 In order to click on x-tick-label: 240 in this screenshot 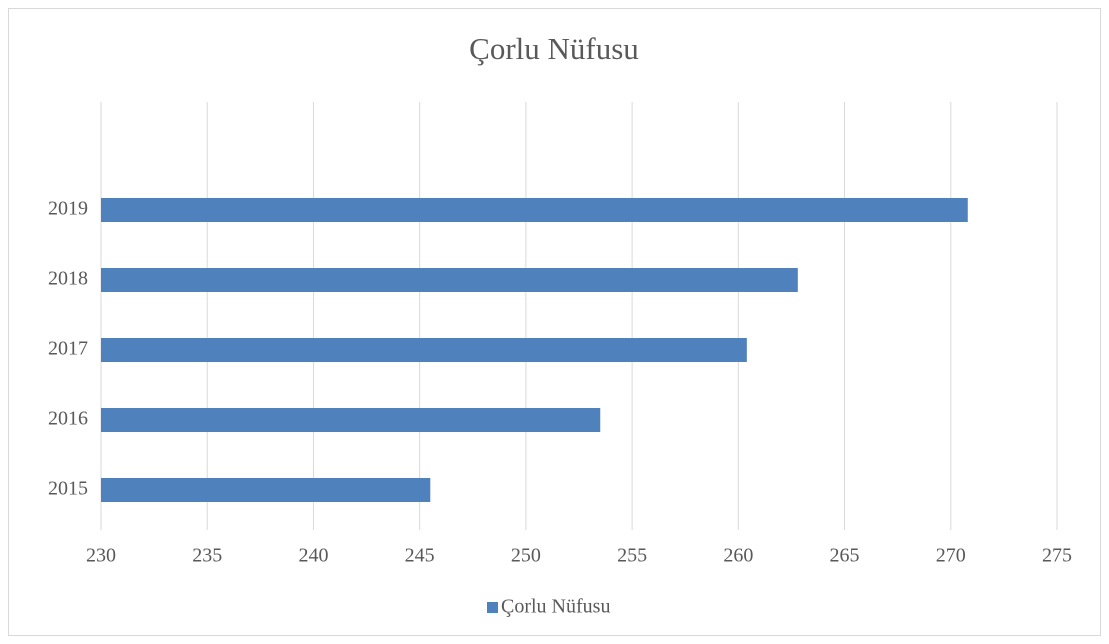, I will do `click(313, 556)`.